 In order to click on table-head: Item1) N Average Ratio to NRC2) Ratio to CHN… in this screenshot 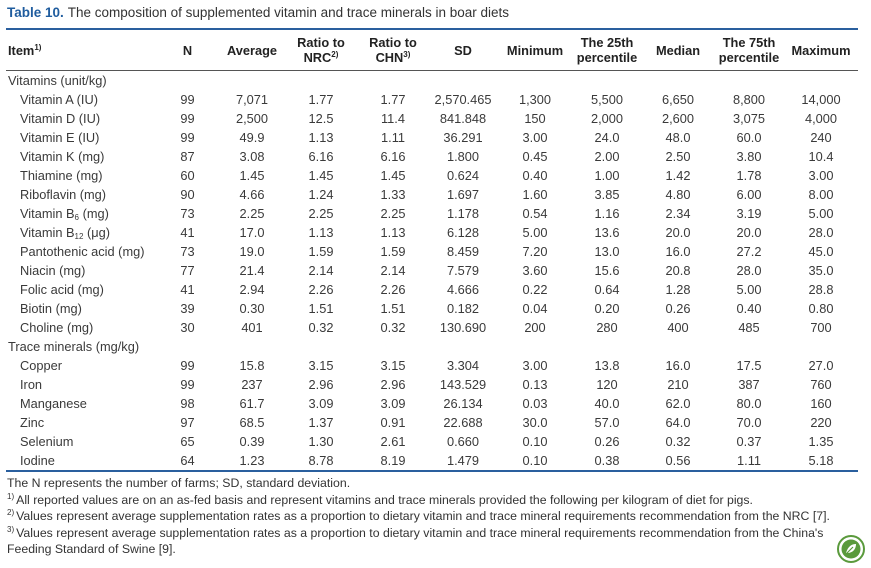, I will do `click(432, 50)`.